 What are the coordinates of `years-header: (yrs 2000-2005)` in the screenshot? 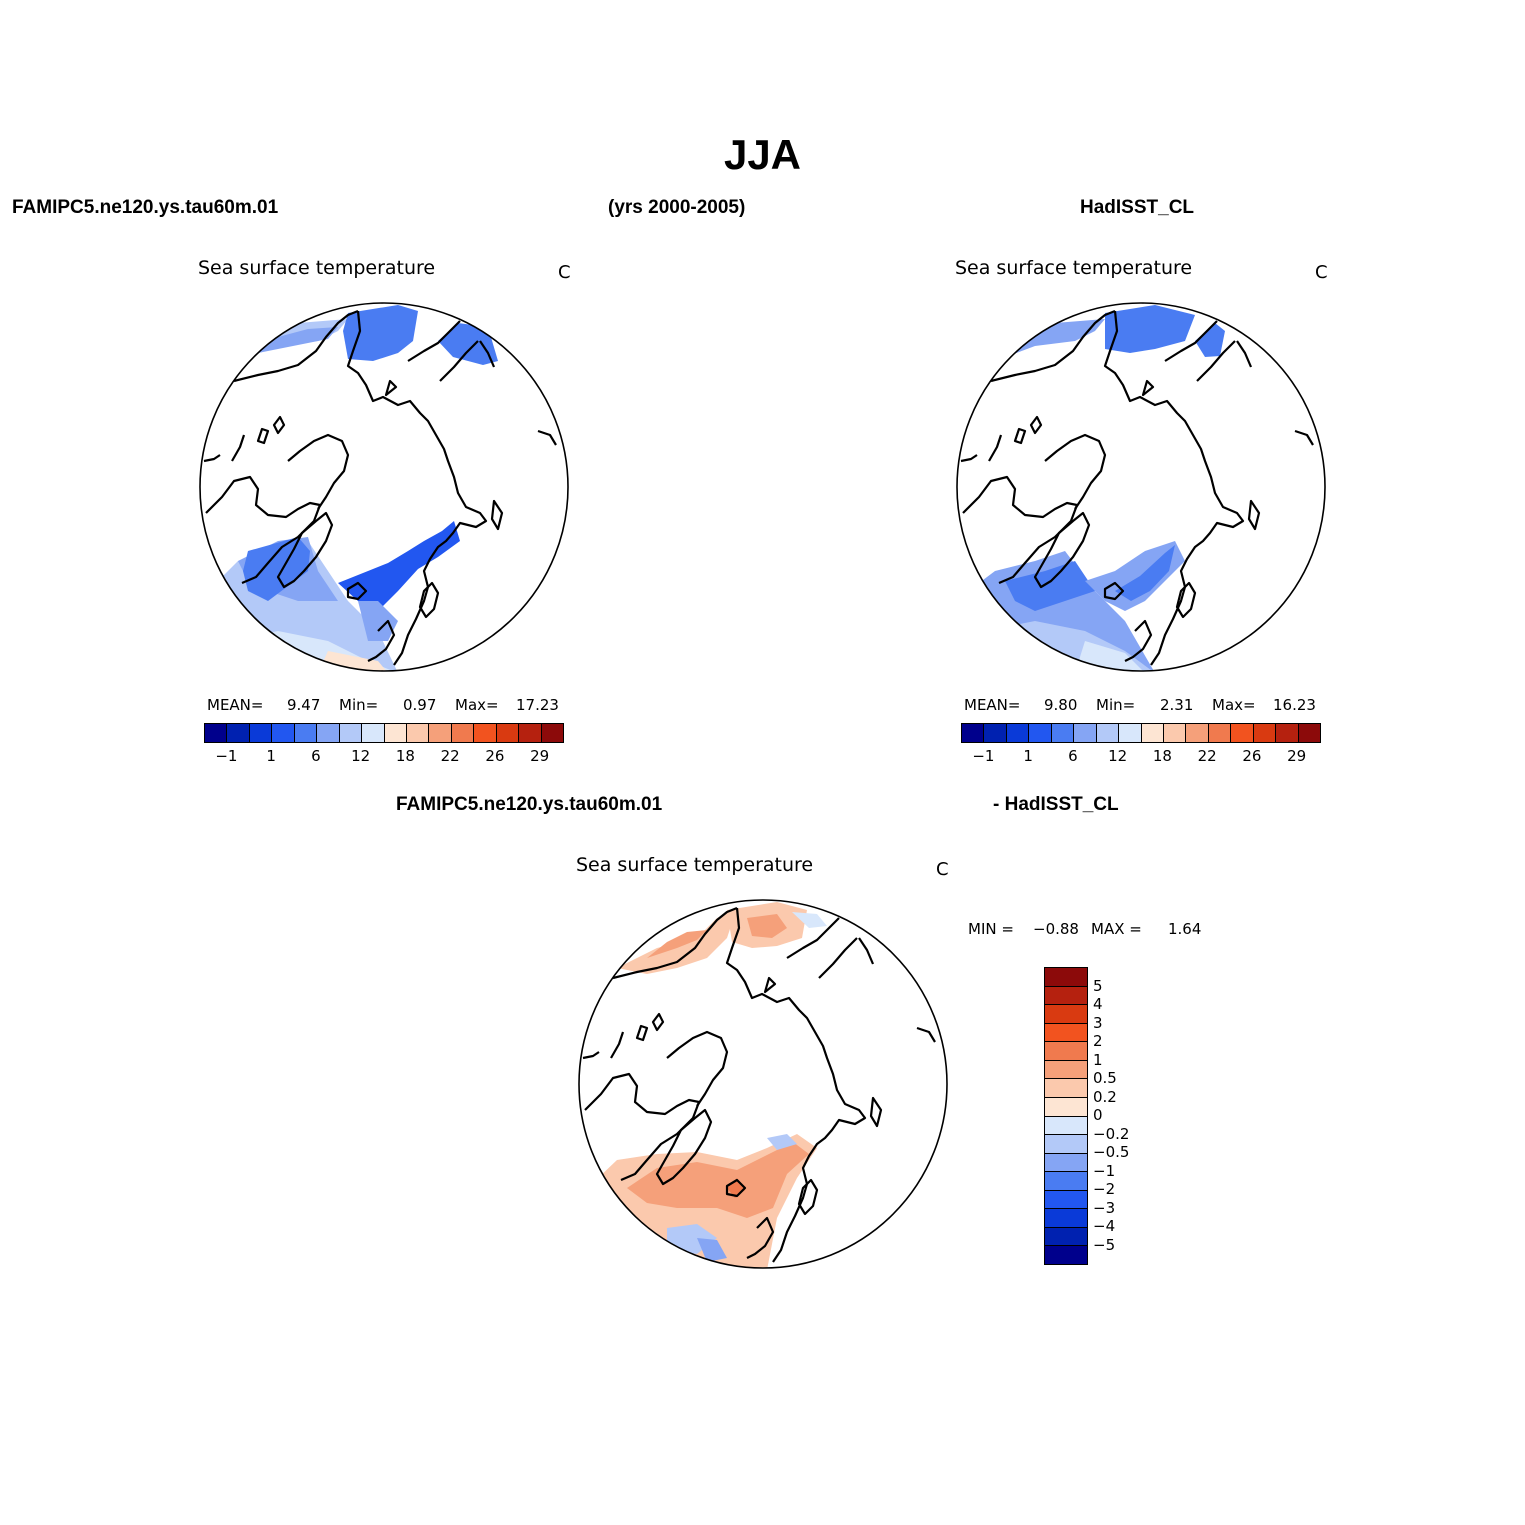 It's located at (677, 207).